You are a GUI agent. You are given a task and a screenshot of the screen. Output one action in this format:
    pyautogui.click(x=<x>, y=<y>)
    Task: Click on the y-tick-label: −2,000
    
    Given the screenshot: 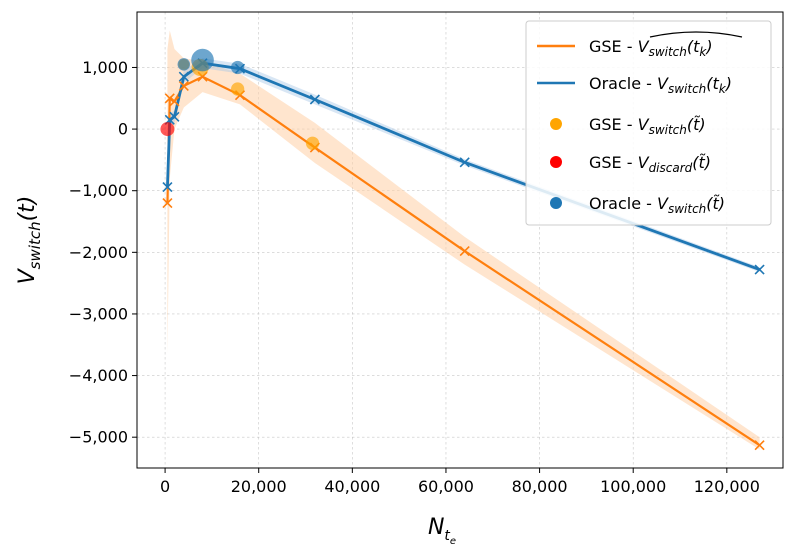 What is the action you would take?
    pyautogui.click(x=98, y=252)
    